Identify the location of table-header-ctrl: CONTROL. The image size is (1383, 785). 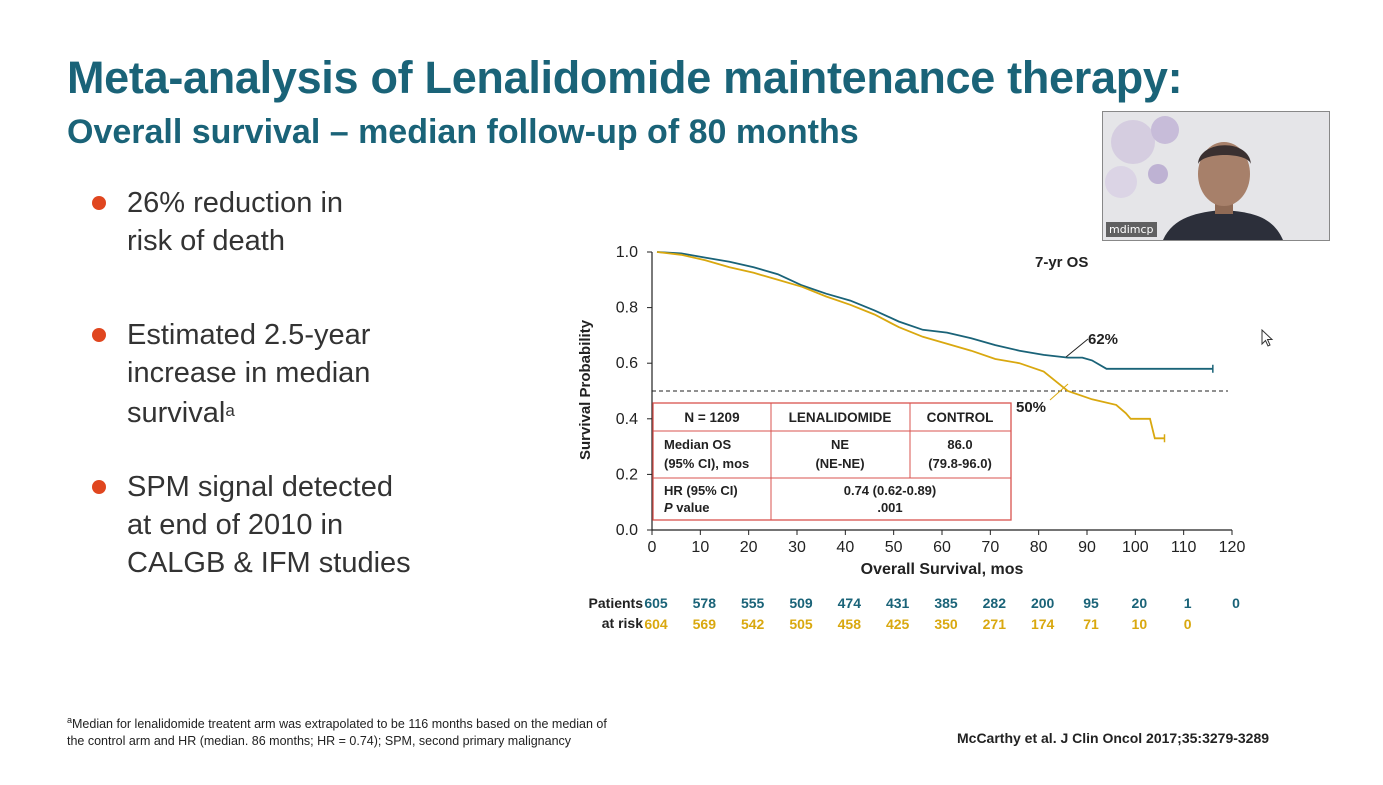
(960, 417).